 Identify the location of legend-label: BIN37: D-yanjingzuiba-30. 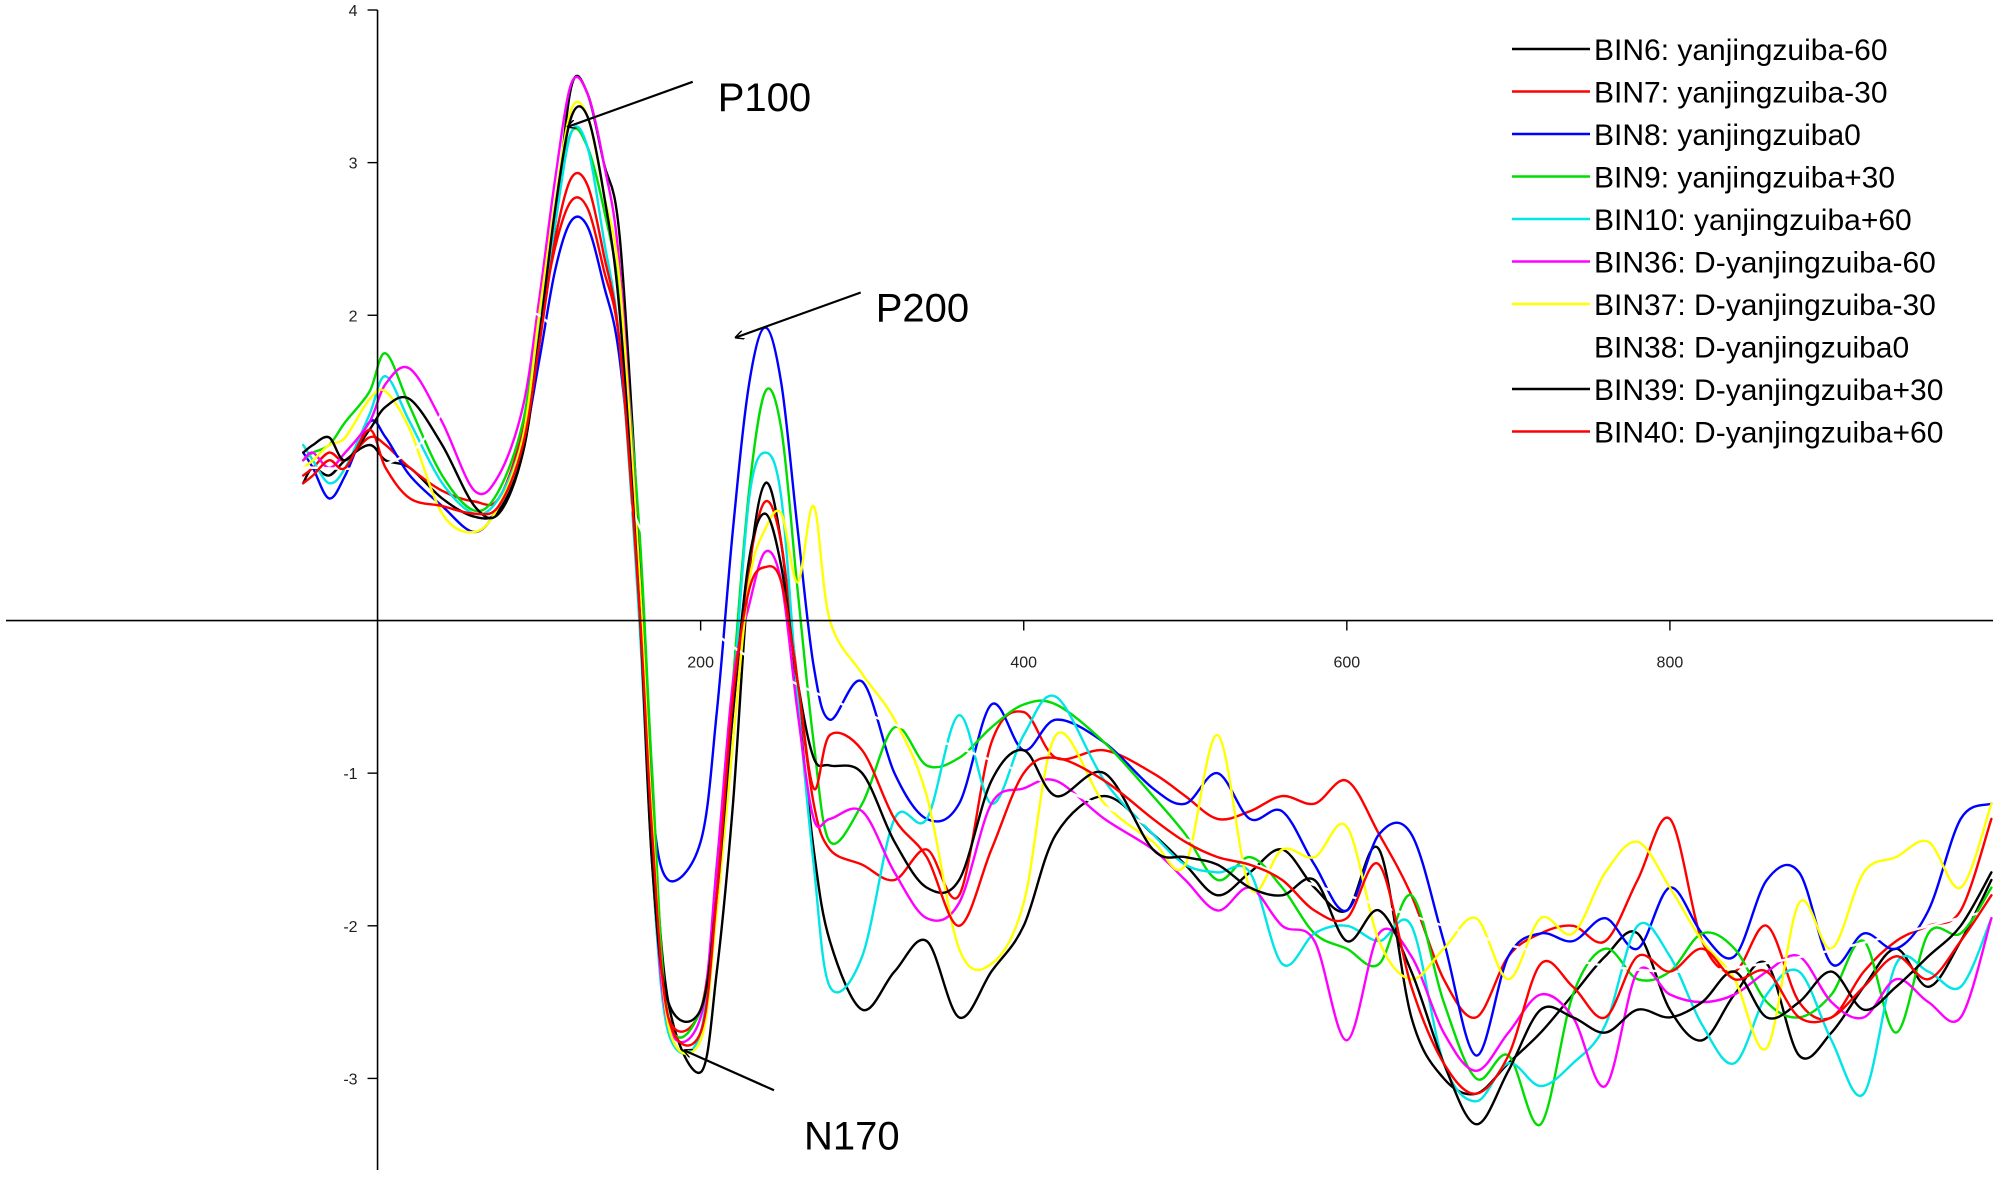
(1765, 305).